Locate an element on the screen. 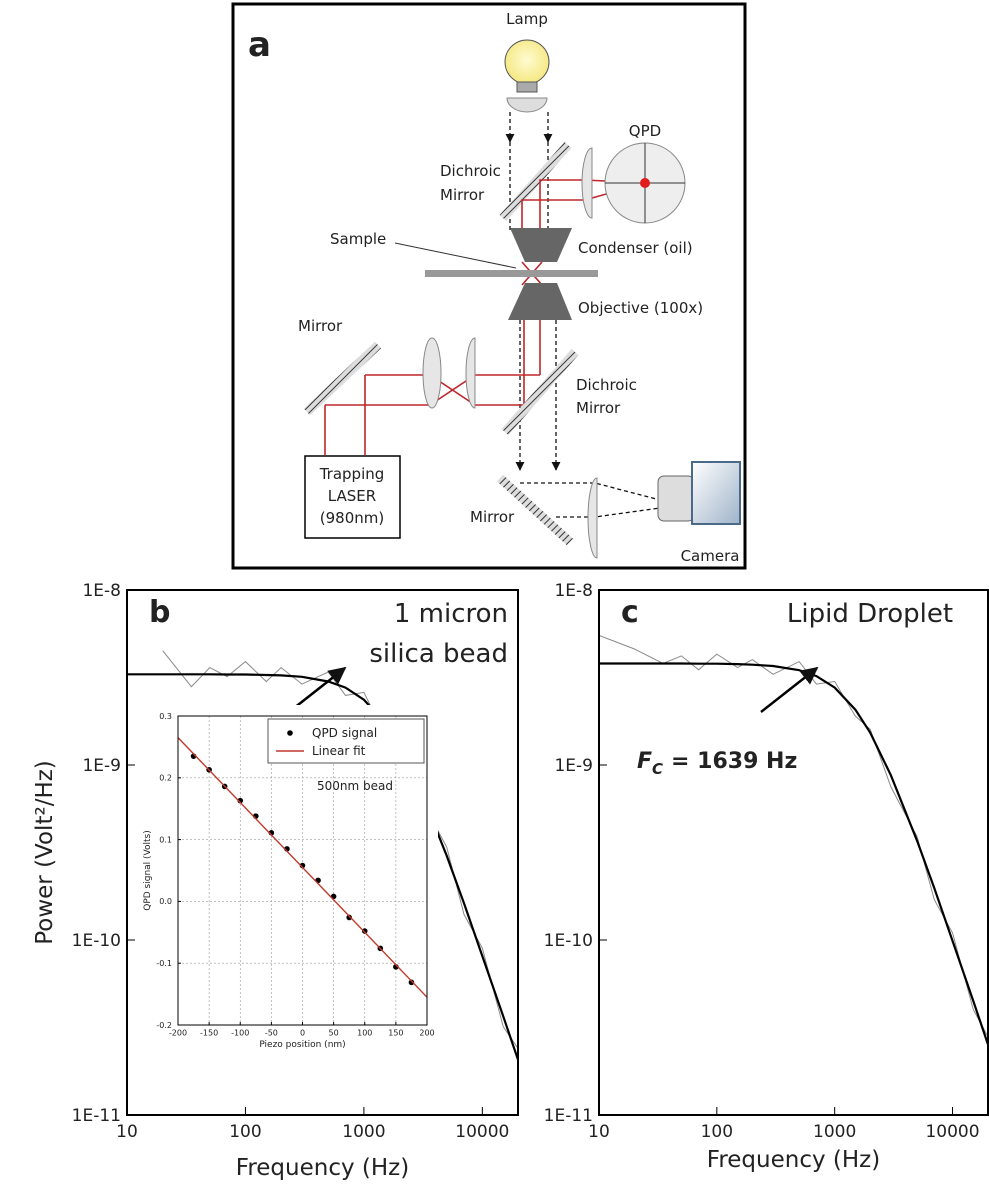 This screenshot has height=1190, width=989. legend-box is located at coordinates (346, 741).